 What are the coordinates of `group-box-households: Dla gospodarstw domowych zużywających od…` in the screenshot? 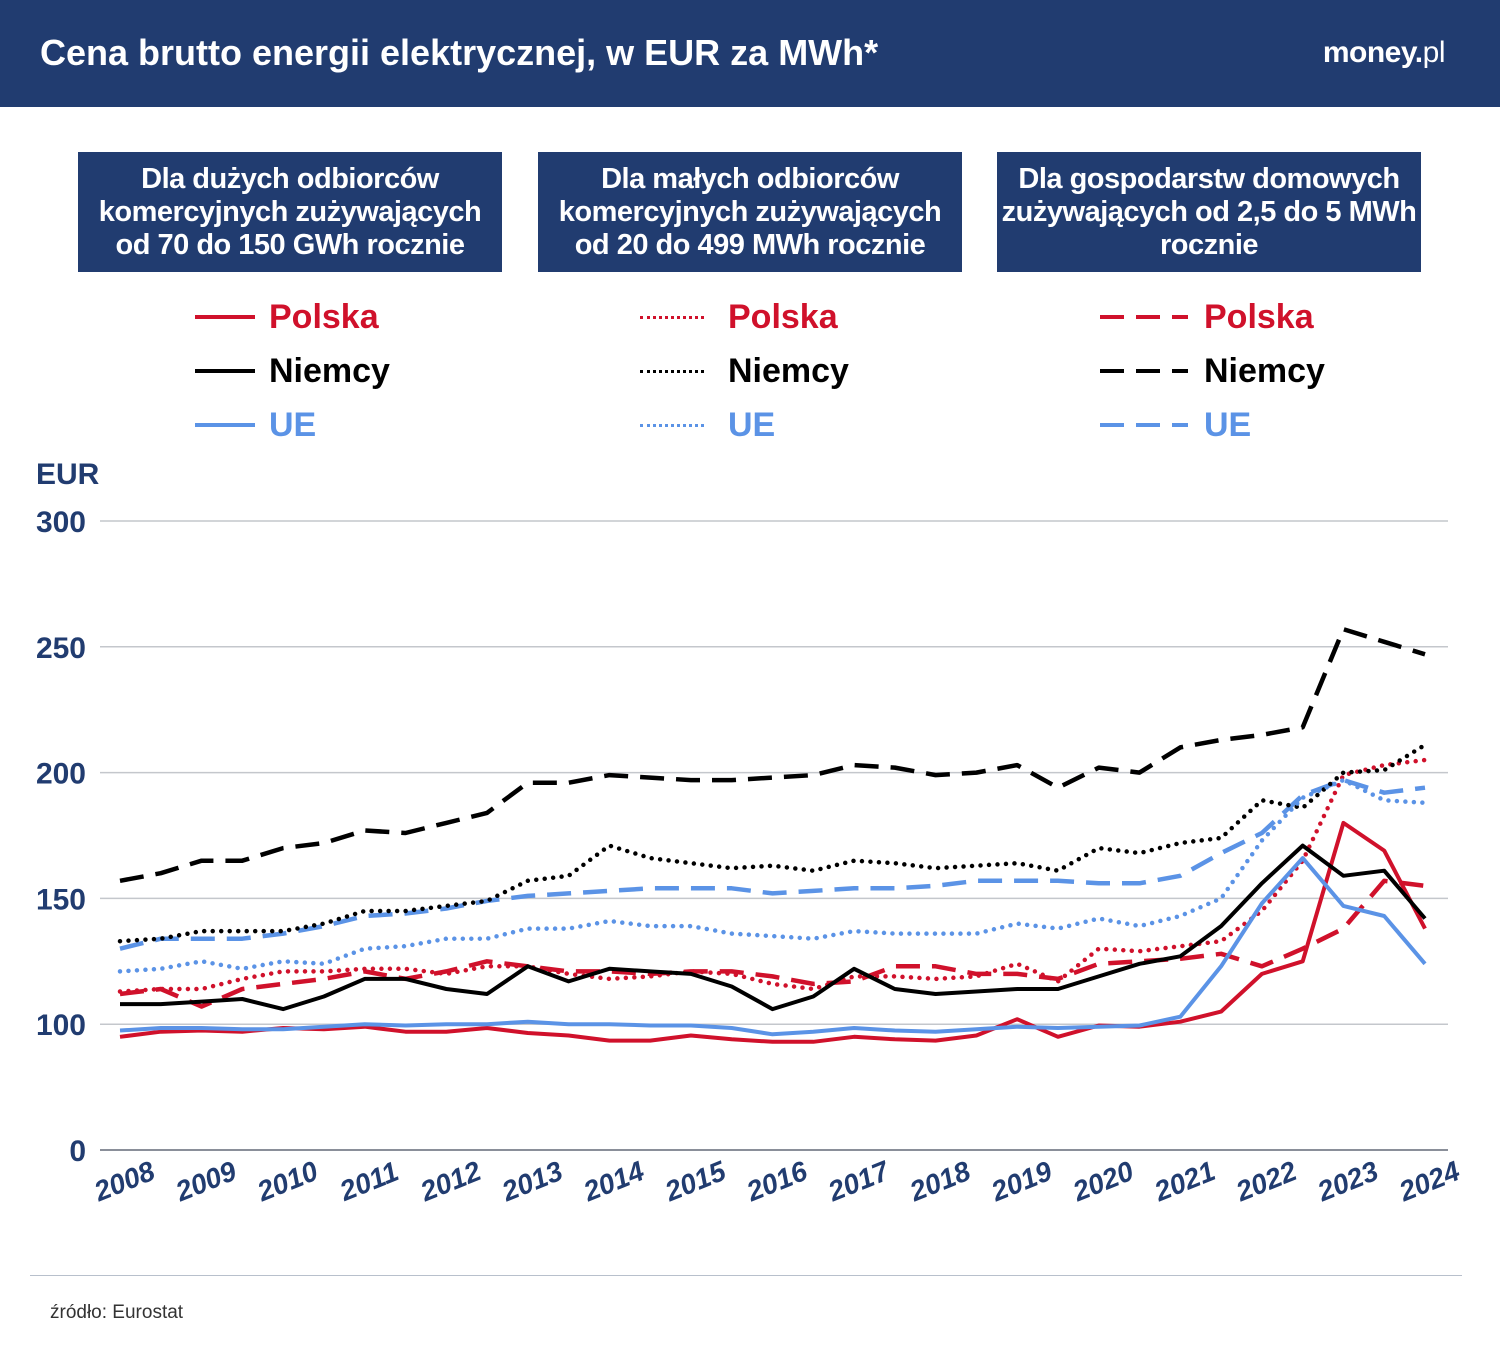 It's located at (1209, 212).